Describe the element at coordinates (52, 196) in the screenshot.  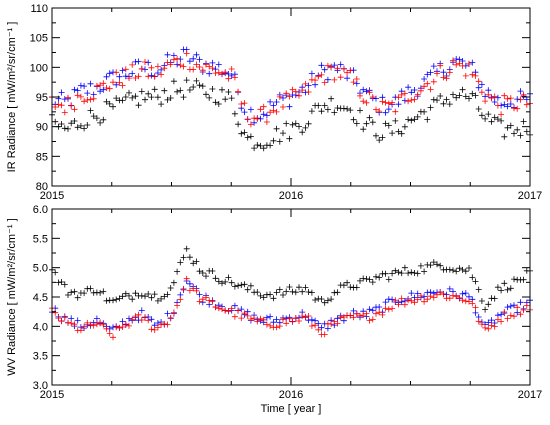
I see `x-tick-label: 2015` at that location.